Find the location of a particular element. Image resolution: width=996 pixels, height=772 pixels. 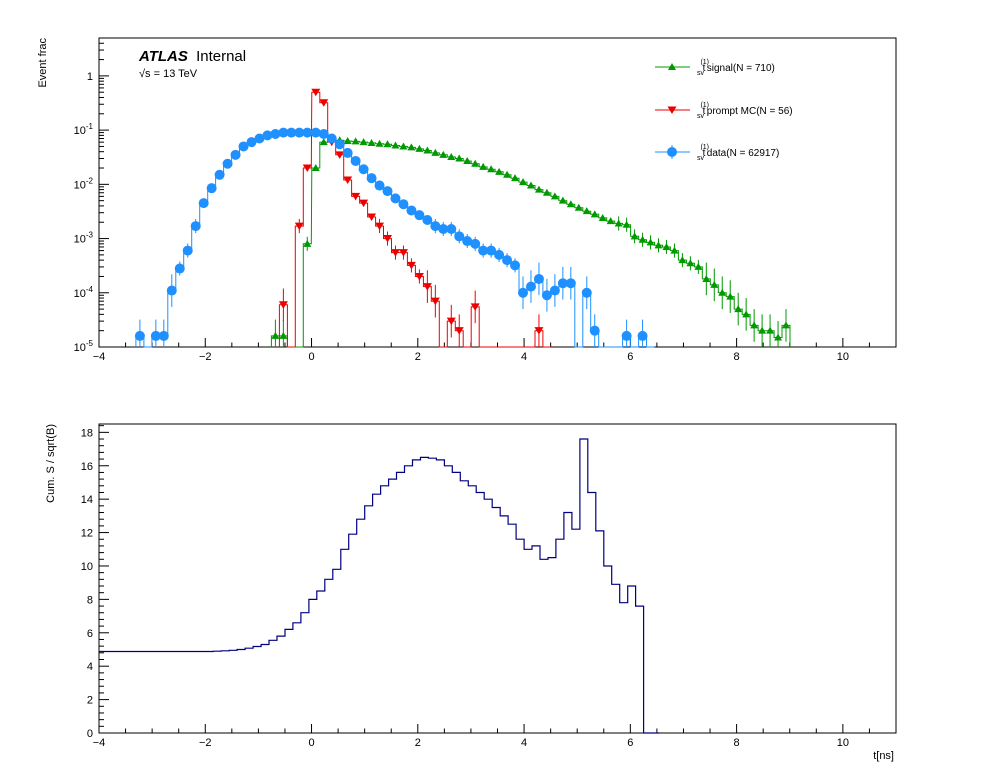

top-y-tick-label: 10⁻² is located at coordinates (84, 183).